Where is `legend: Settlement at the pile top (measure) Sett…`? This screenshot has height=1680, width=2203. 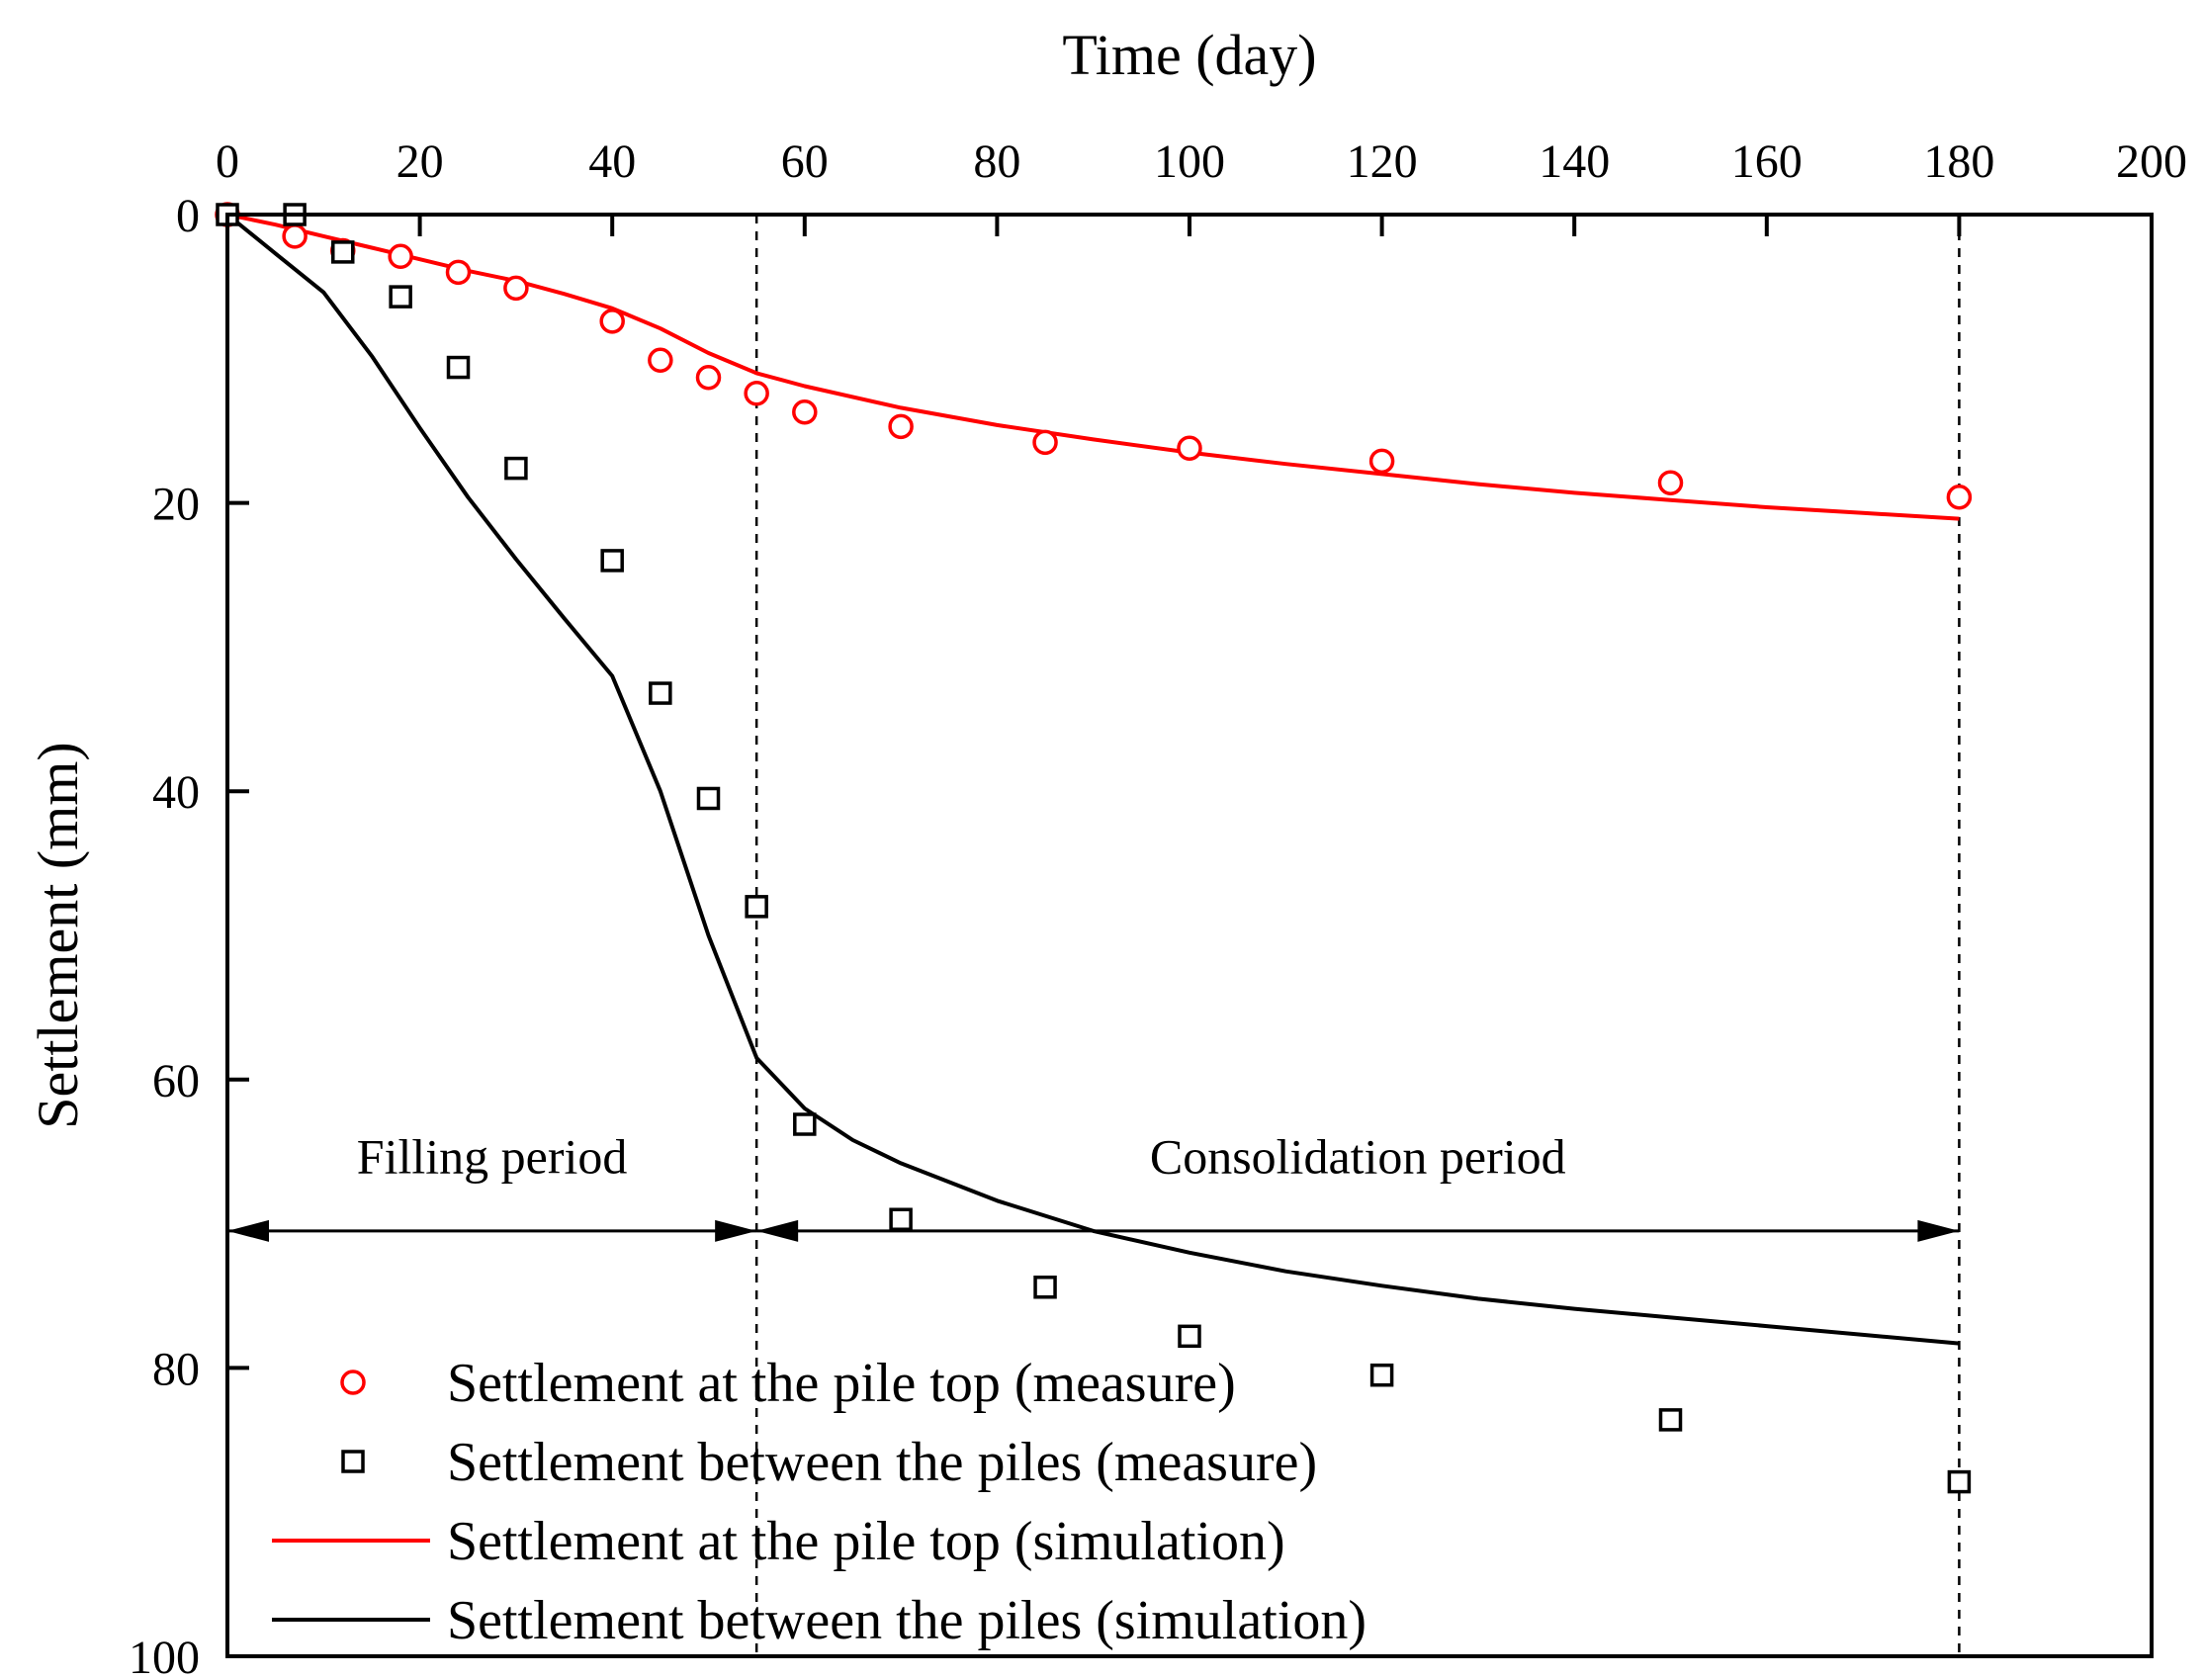 legend: Settlement at the pile top (measure) Sett… is located at coordinates (819, 1502).